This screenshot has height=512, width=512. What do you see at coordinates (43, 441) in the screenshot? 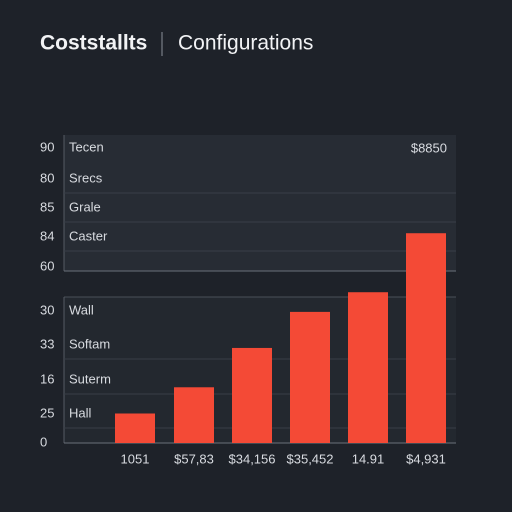
I see `row-number: 0` at bounding box center [43, 441].